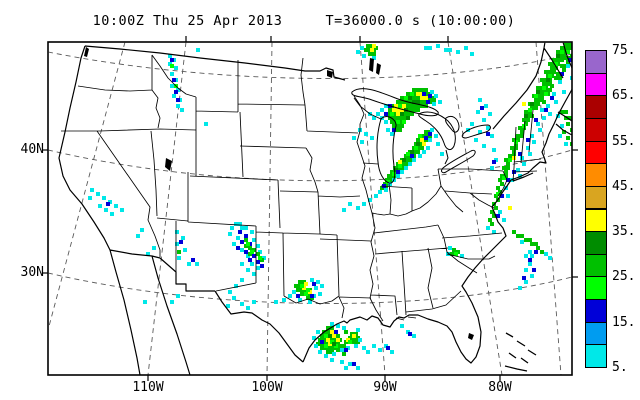 Image resolution: width=640 pixels, height=400 pixels. I want to click on colorbar-label: 5., so click(620, 367).